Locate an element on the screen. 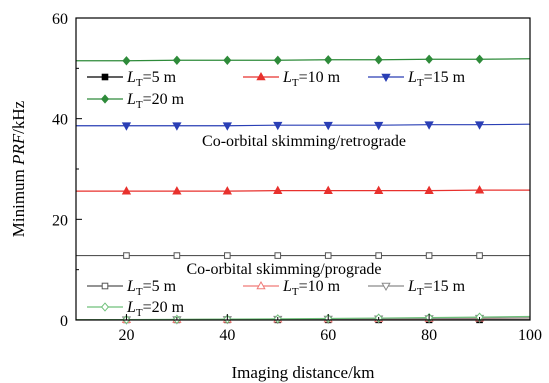  x-tick-label: 60 is located at coordinates (328, 335).